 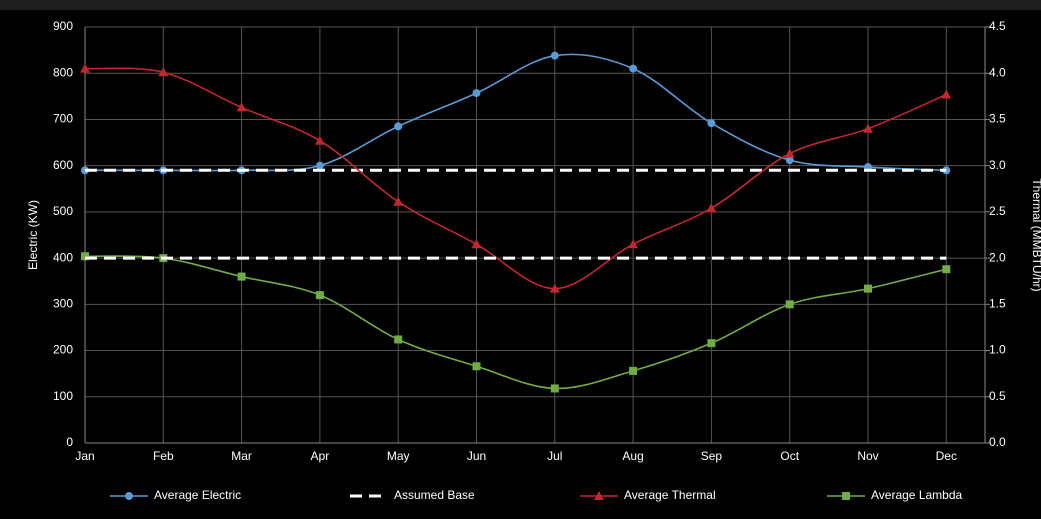 What do you see at coordinates (163, 456) in the screenshot?
I see `x-tick-label: Feb` at bounding box center [163, 456].